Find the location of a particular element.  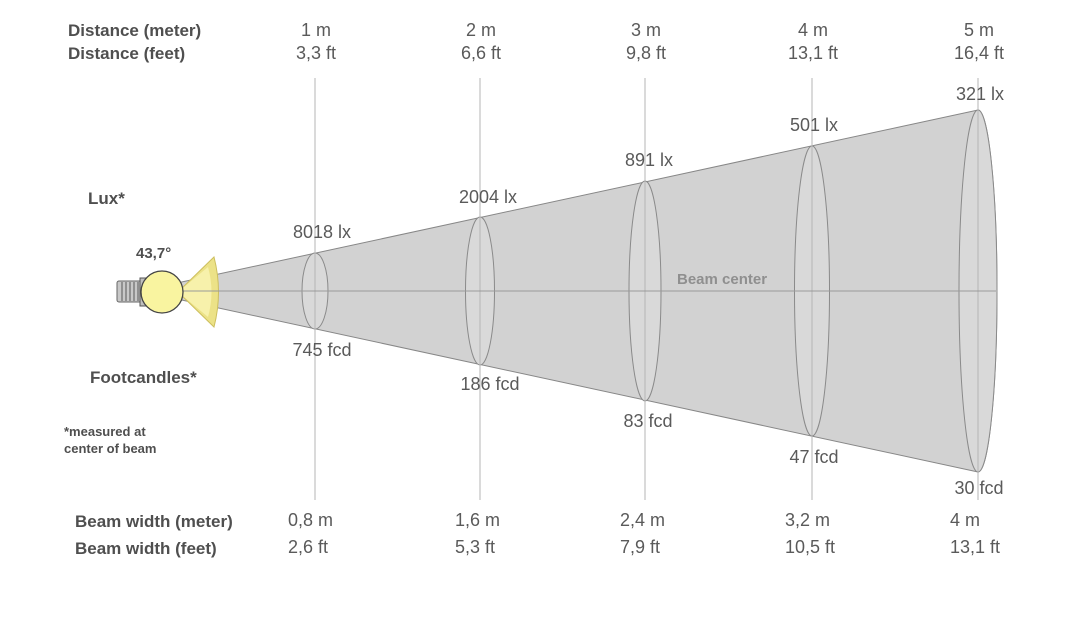

footcandles-value: 30 fcd is located at coordinates (979, 488).